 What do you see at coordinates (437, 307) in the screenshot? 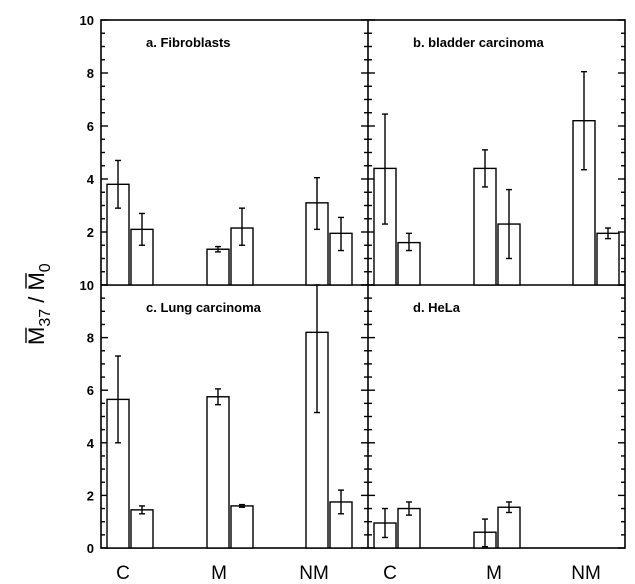
I see `panel-title: d. HeLa` at bounding box center [437, 307].